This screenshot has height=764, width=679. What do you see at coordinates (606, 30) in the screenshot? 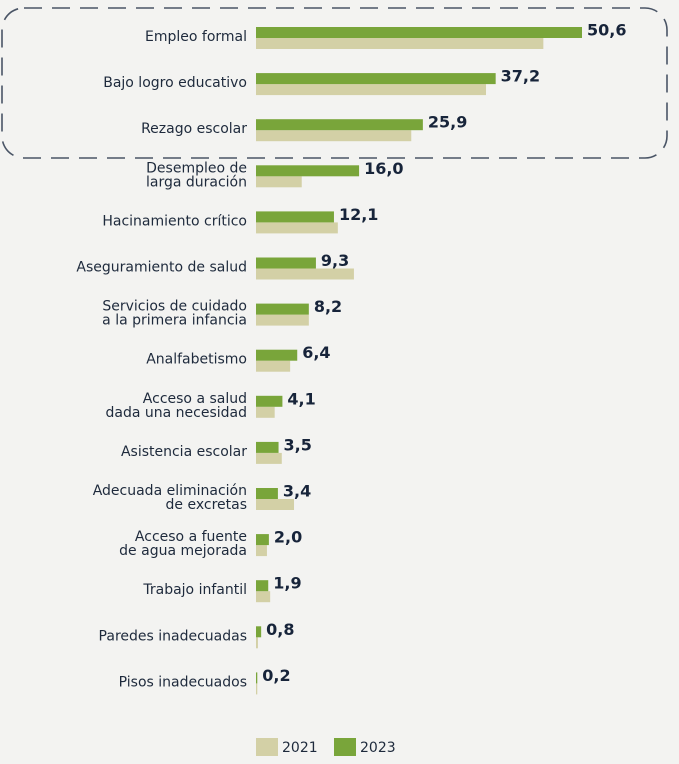
I see `value-label: 50,6` at bounding box center [606, 30].